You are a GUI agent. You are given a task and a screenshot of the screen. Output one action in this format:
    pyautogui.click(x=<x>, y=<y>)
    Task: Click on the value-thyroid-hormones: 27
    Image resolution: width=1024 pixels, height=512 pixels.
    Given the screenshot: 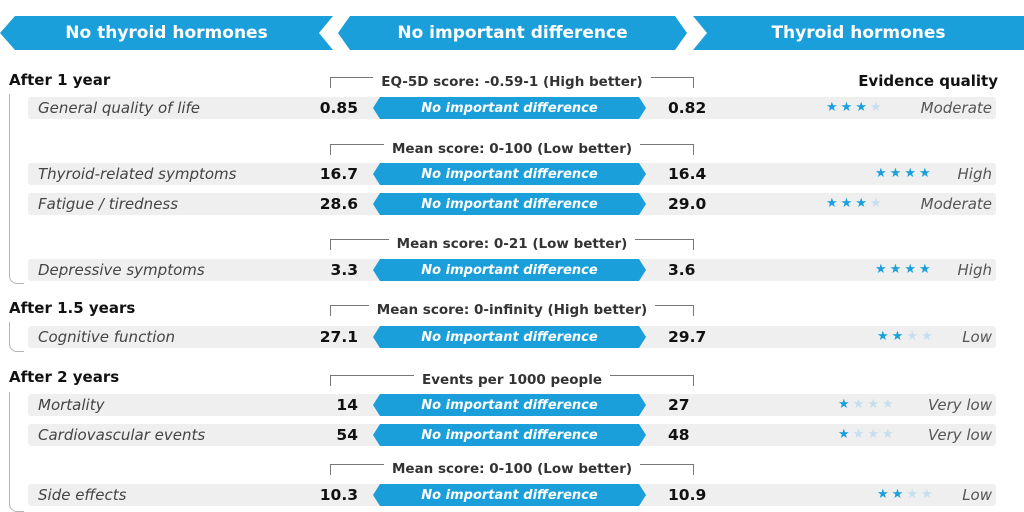 What is the action you would take?
    pyautogui.click(x=679, y=405)
    